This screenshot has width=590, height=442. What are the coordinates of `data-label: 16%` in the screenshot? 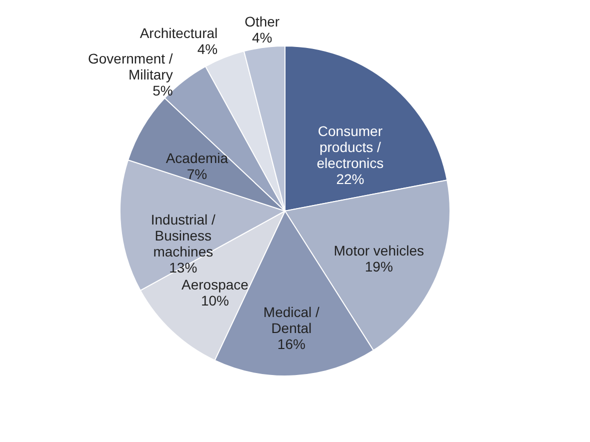 It's located at (291, 344).